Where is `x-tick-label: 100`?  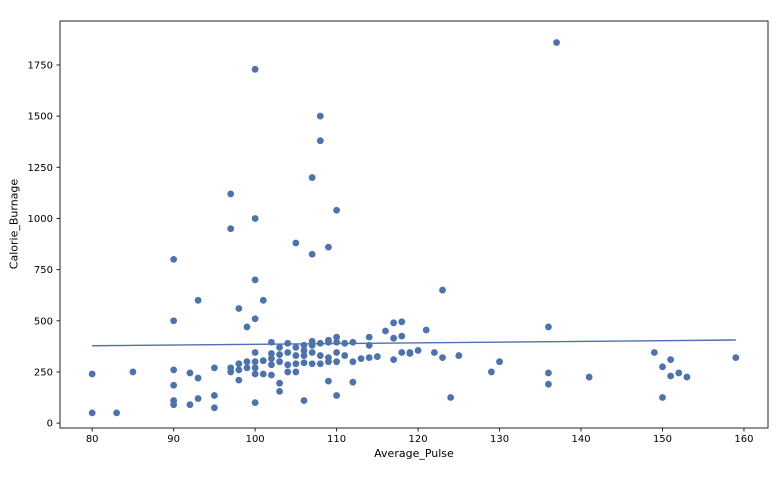
x-tick-label: 100 is located at coordinates (255, 439).